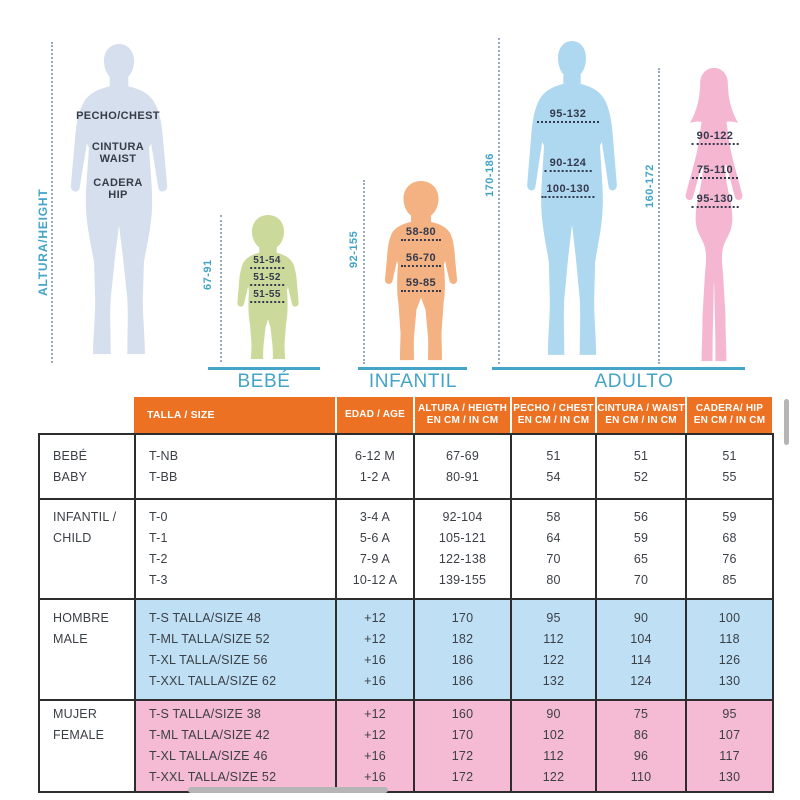 This screenshot has height=800, width=800. What do you see at coordinates (618, 368) in the screenshot?
I see `adult-group-underline` at bounding box center [618, 368].